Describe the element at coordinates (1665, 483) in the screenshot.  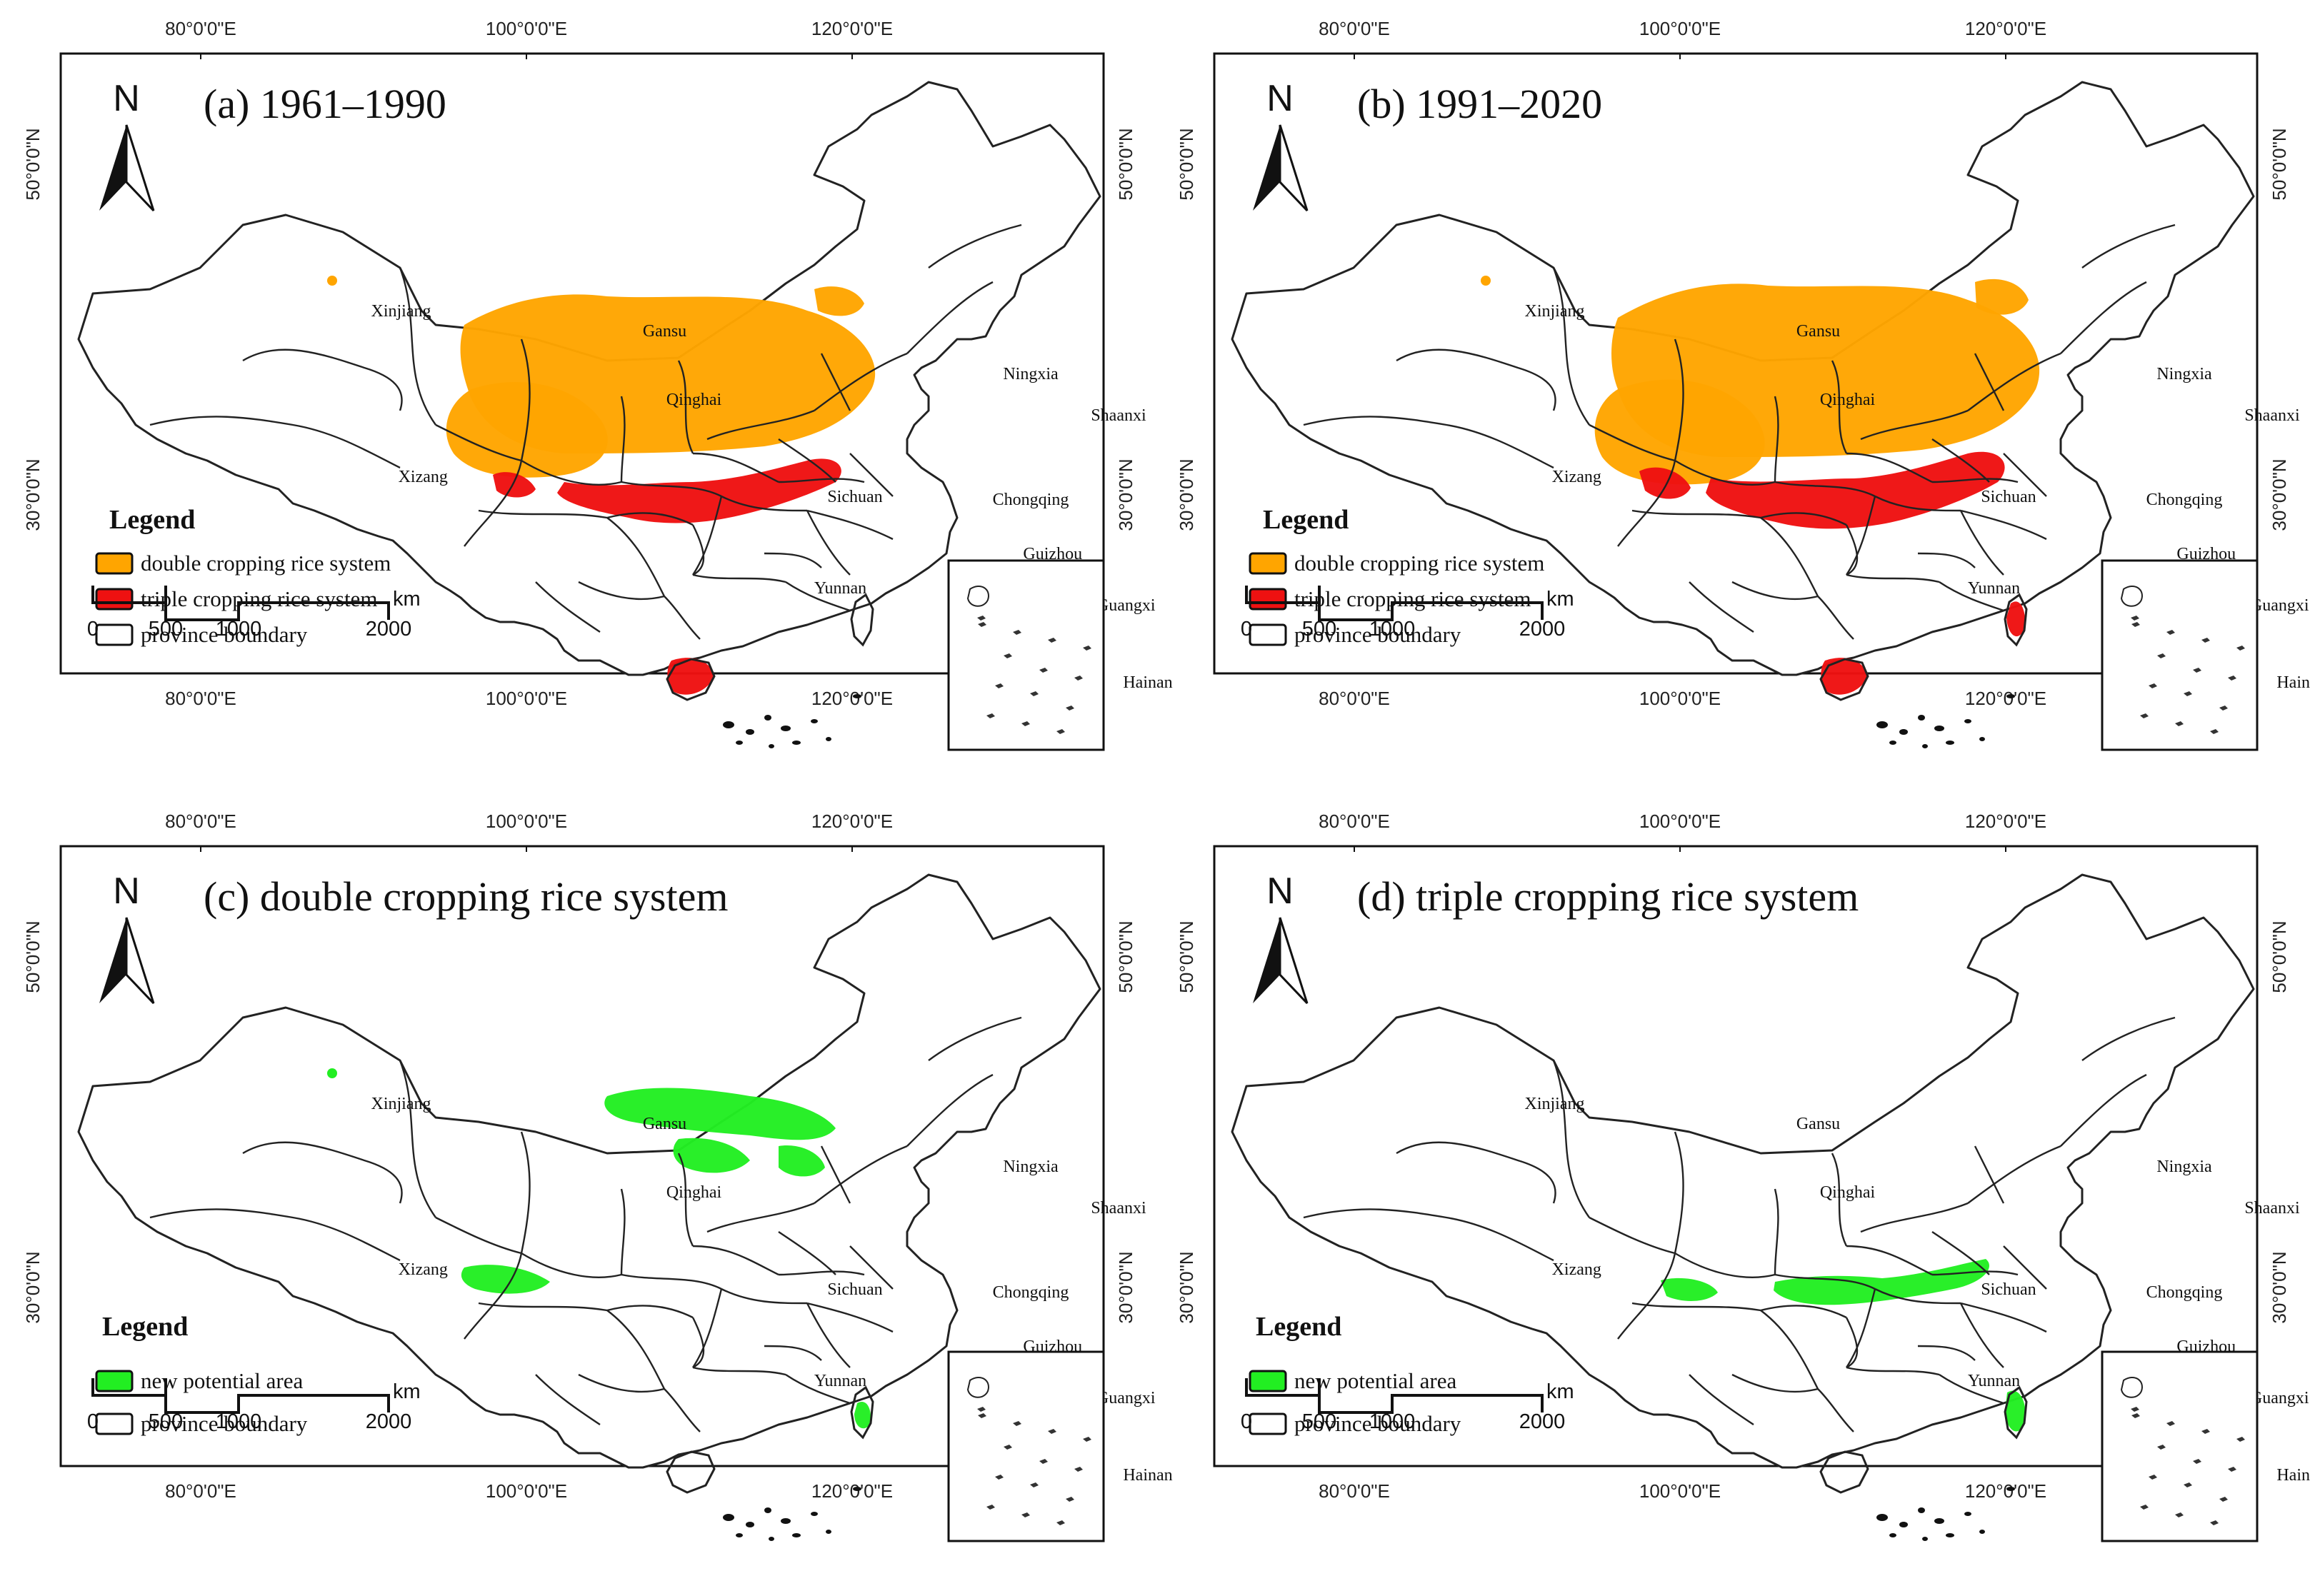
I see `triple-cropping-area` at that location.